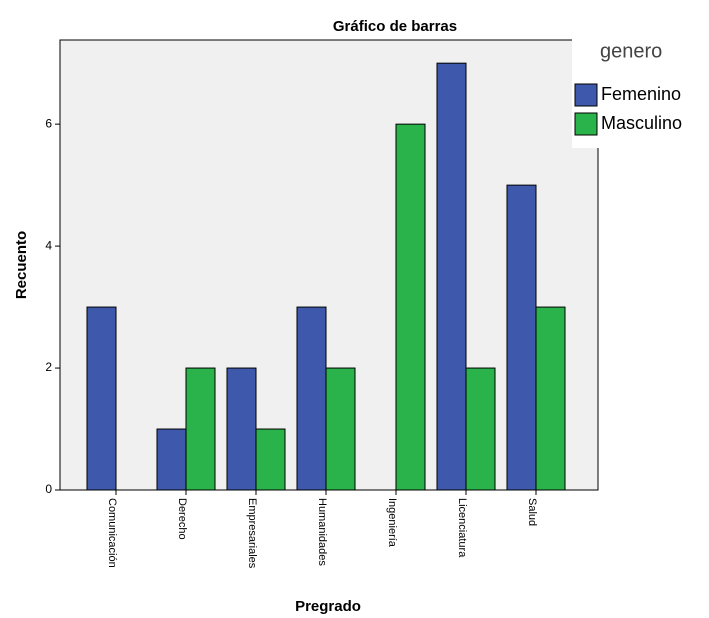 The image size is (709, 618). Describe the element at coordinates (112, 533) in the screenshot. I see `x-tick-label: Comunicación` at that location.